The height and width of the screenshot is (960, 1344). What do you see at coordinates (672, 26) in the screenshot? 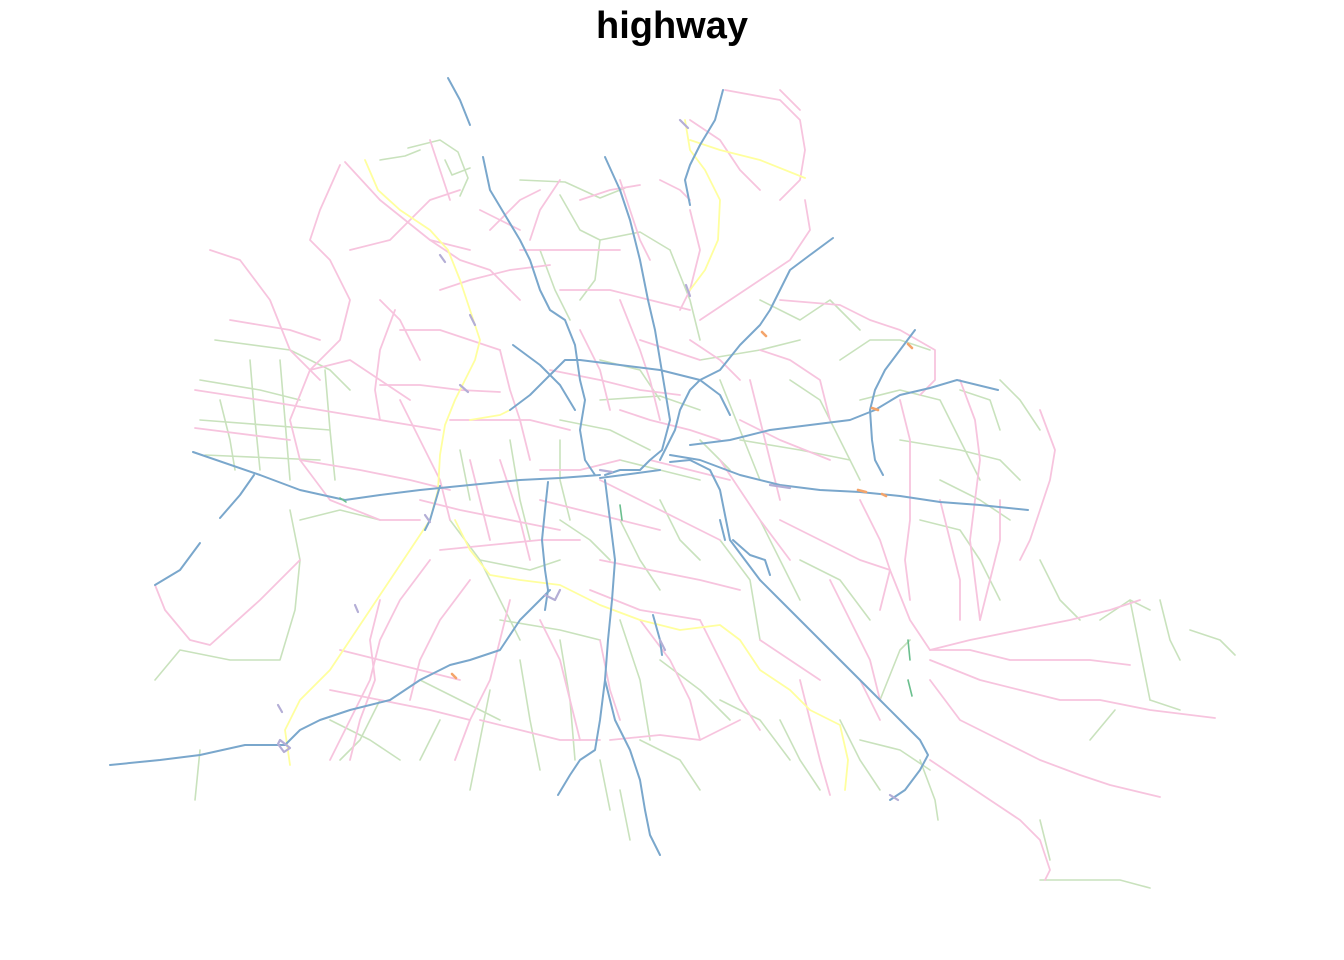
I see `map-title: highway` at bounding box center [672, 26].